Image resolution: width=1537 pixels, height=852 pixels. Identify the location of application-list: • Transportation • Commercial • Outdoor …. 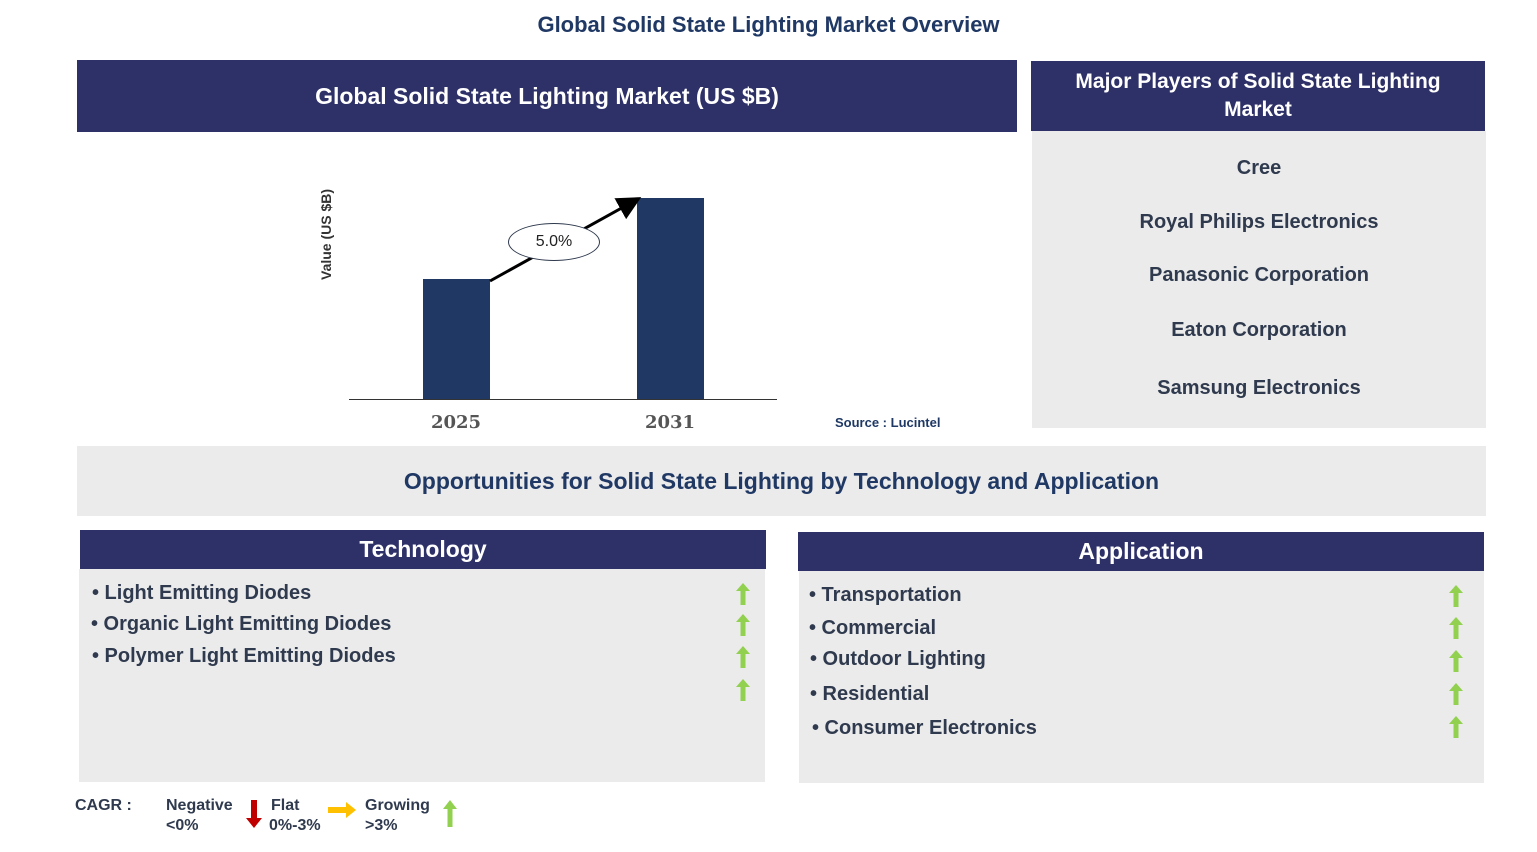
(1141, 677).